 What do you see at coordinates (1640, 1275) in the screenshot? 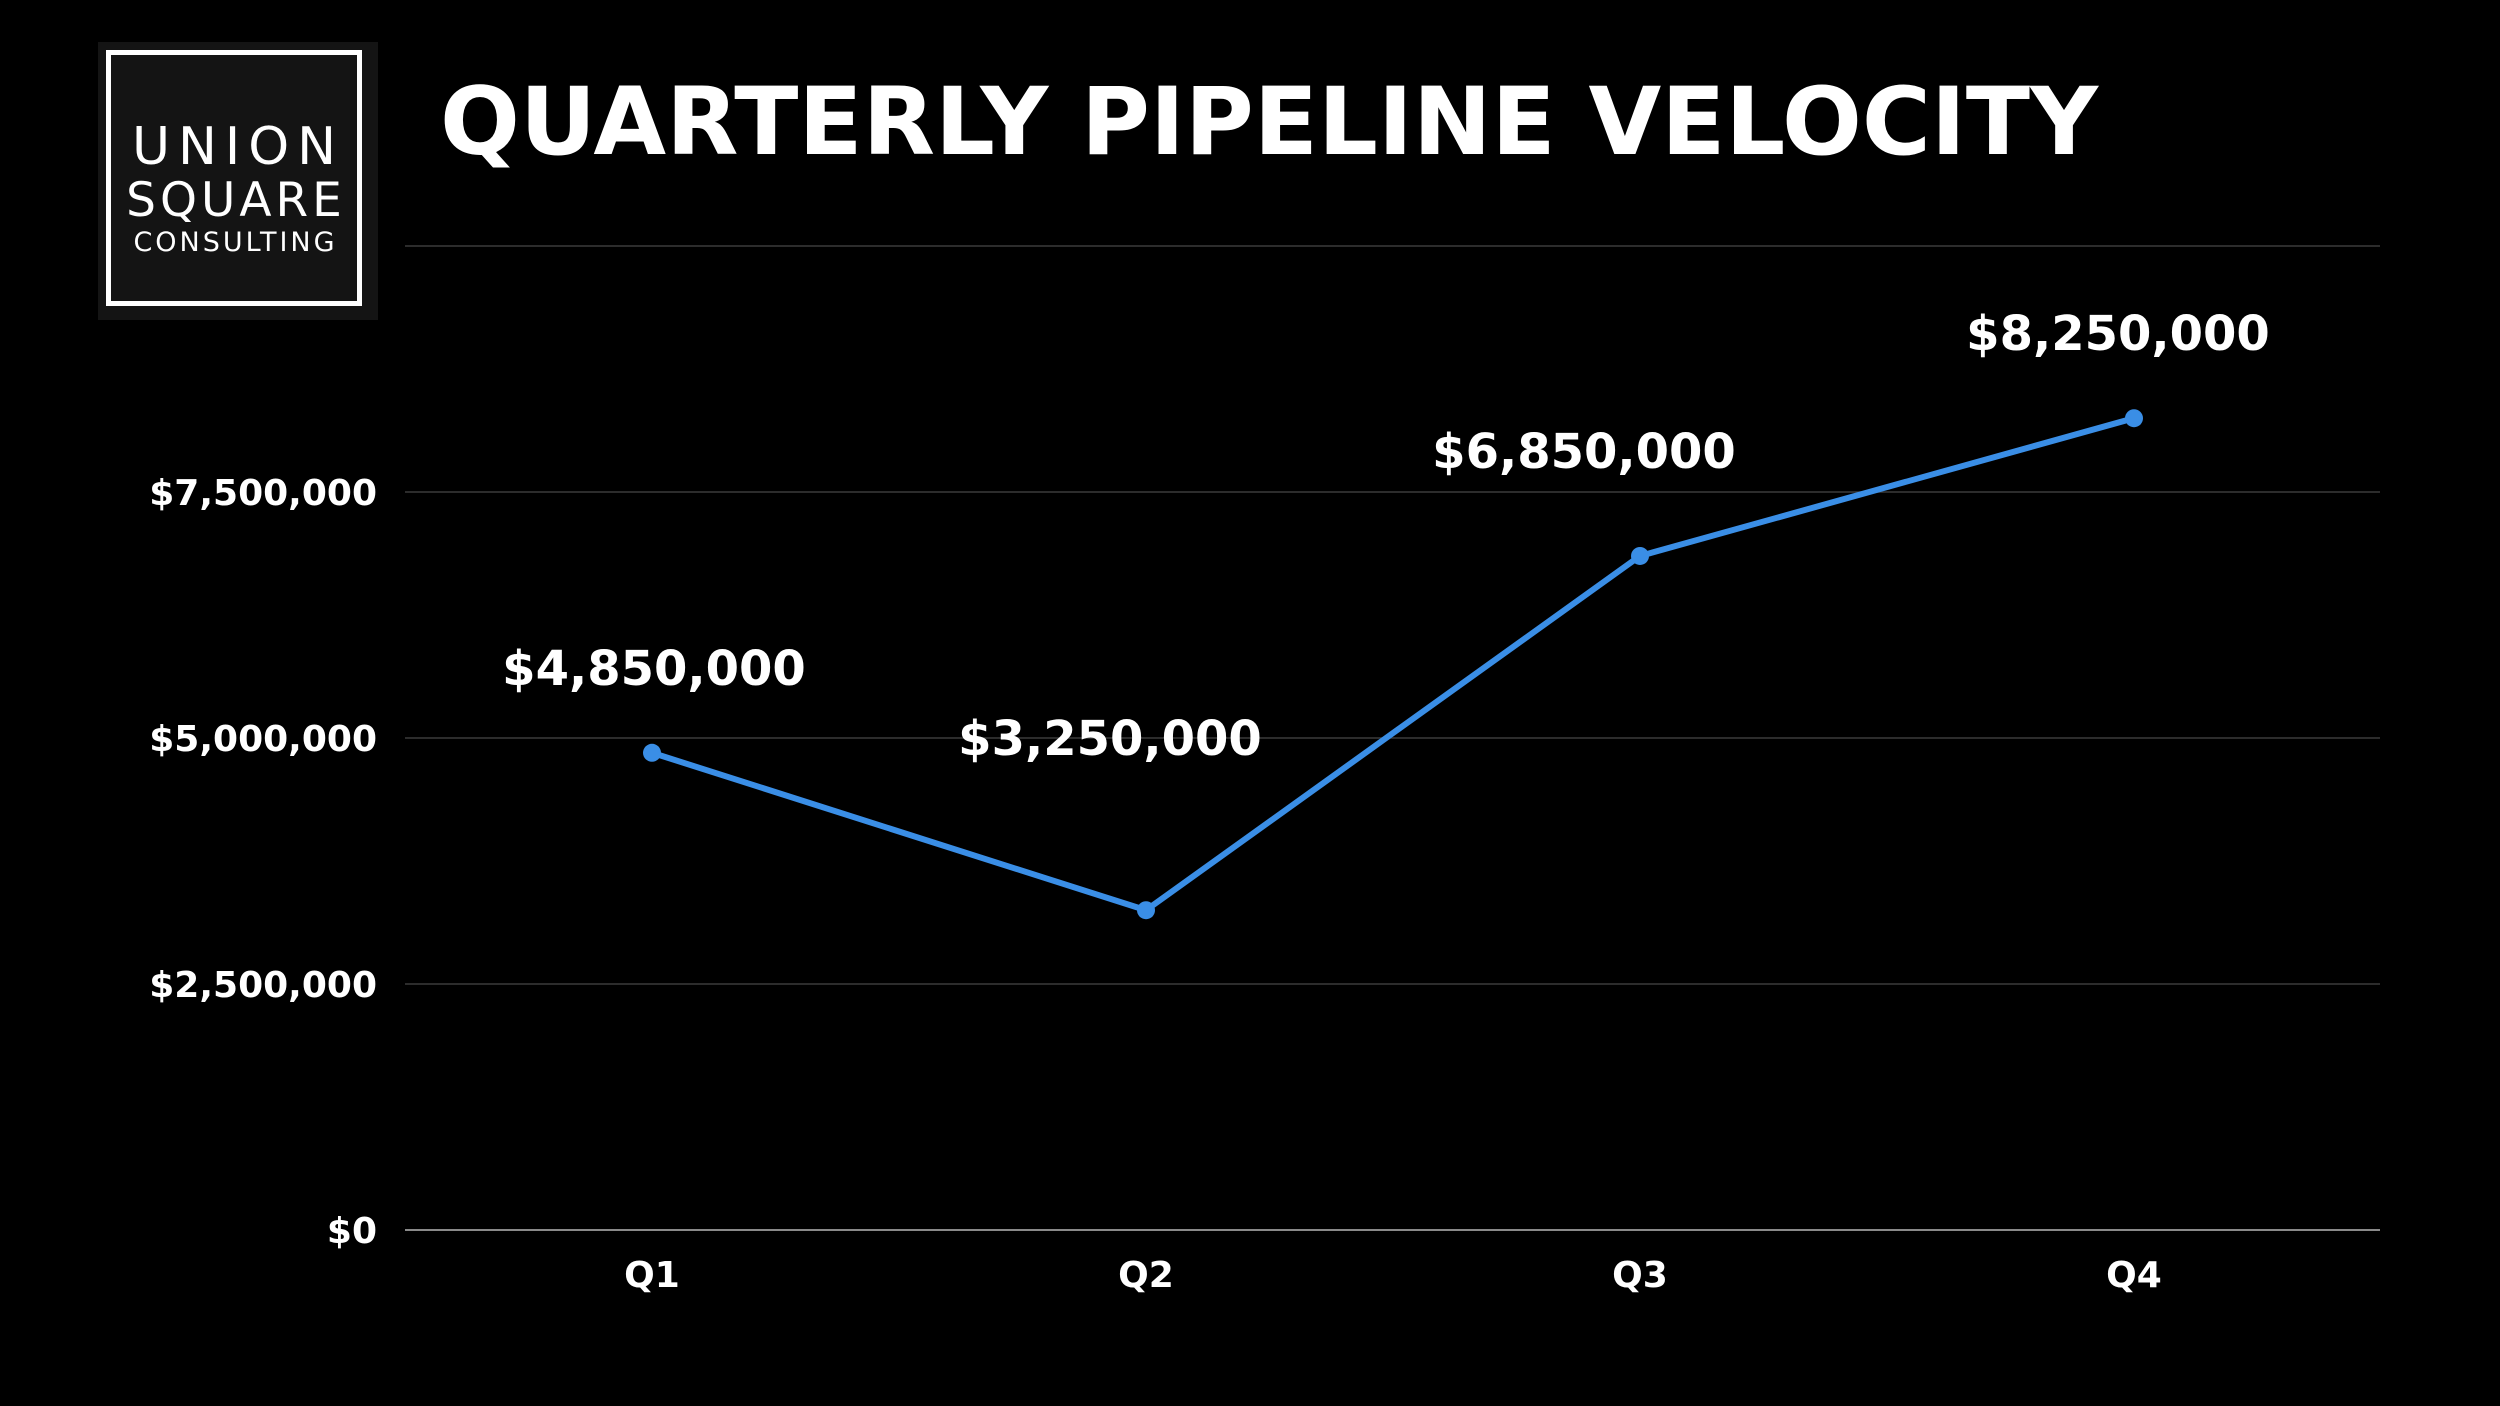
I see `x-tick-label: Q3` at bounding box center [1640, 1275].